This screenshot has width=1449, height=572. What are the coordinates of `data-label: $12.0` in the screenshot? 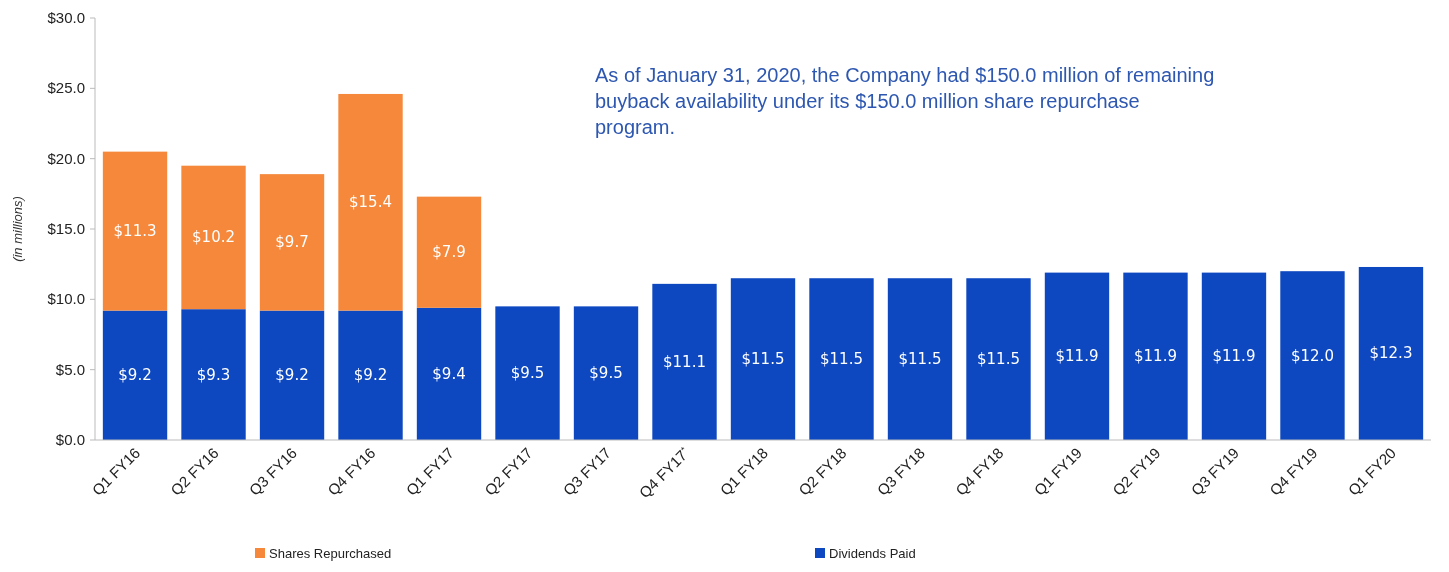 It's located at (1312, 355).